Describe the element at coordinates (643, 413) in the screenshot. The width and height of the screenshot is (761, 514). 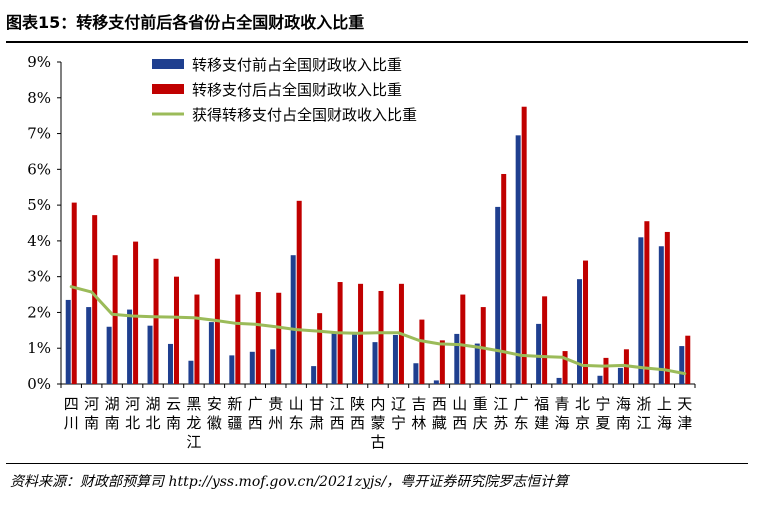
I see `x-category-label: 浙江` at that location.